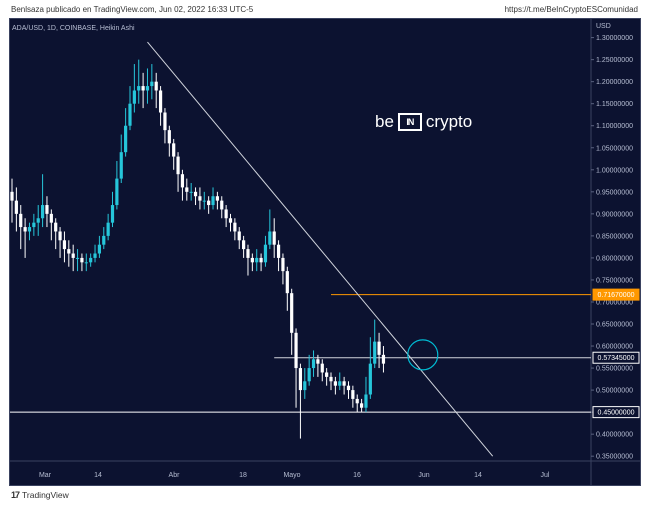  I want to click on tradingview-name: TradingView, so click(45, 495).